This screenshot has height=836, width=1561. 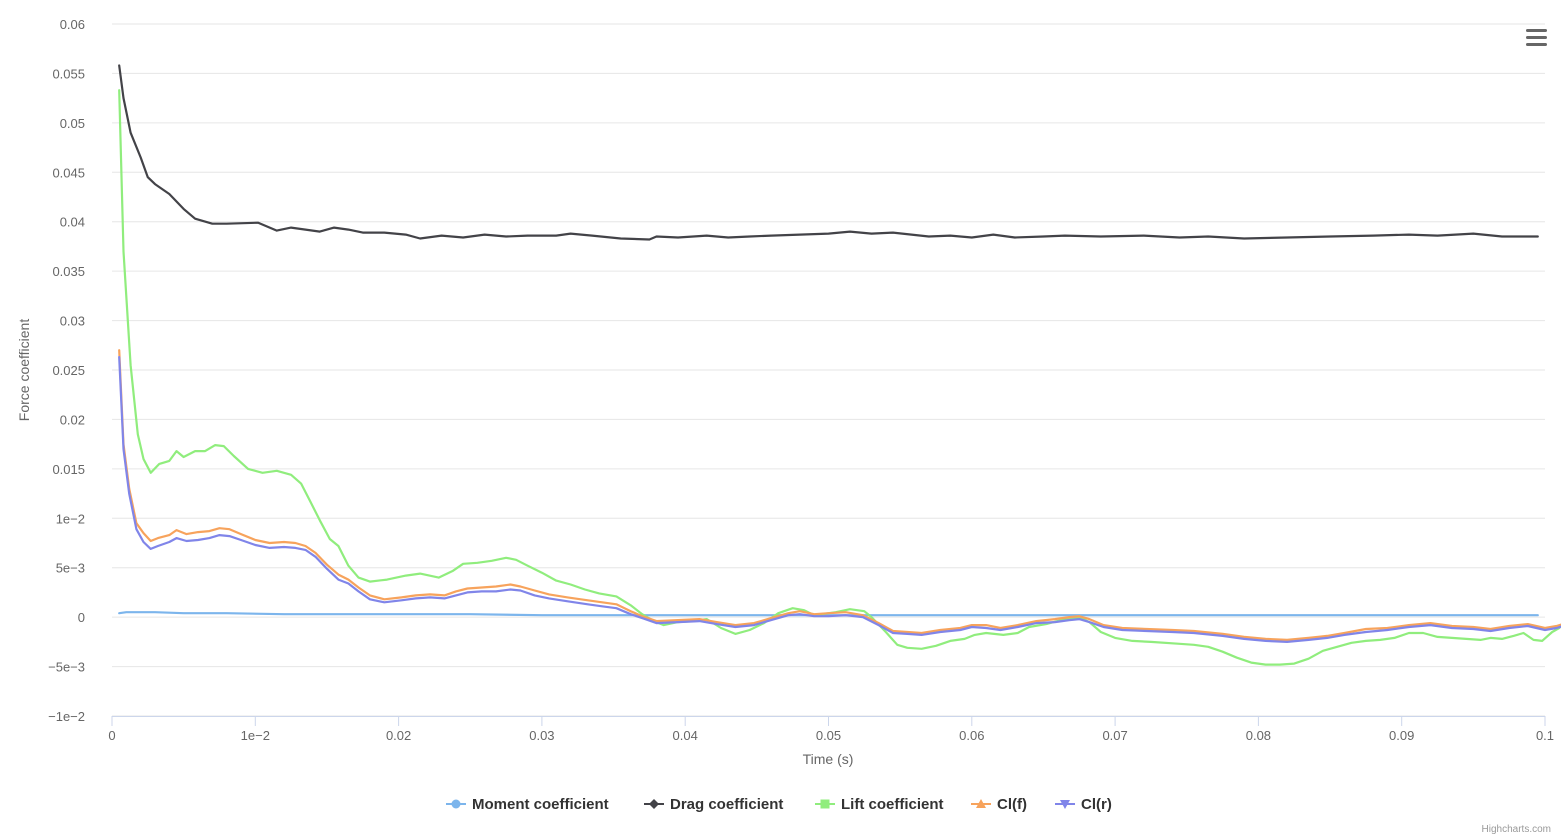 I want to click on legend-item: Lift coefficient, so click(x=879, y=804).